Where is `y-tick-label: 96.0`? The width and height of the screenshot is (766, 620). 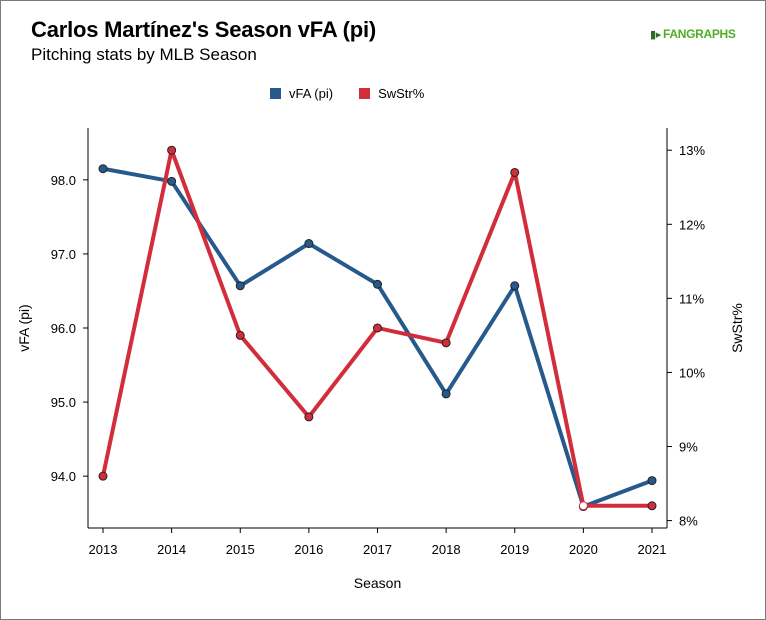 y-tick-label: 96.0 is located at coordinates (63, 328).